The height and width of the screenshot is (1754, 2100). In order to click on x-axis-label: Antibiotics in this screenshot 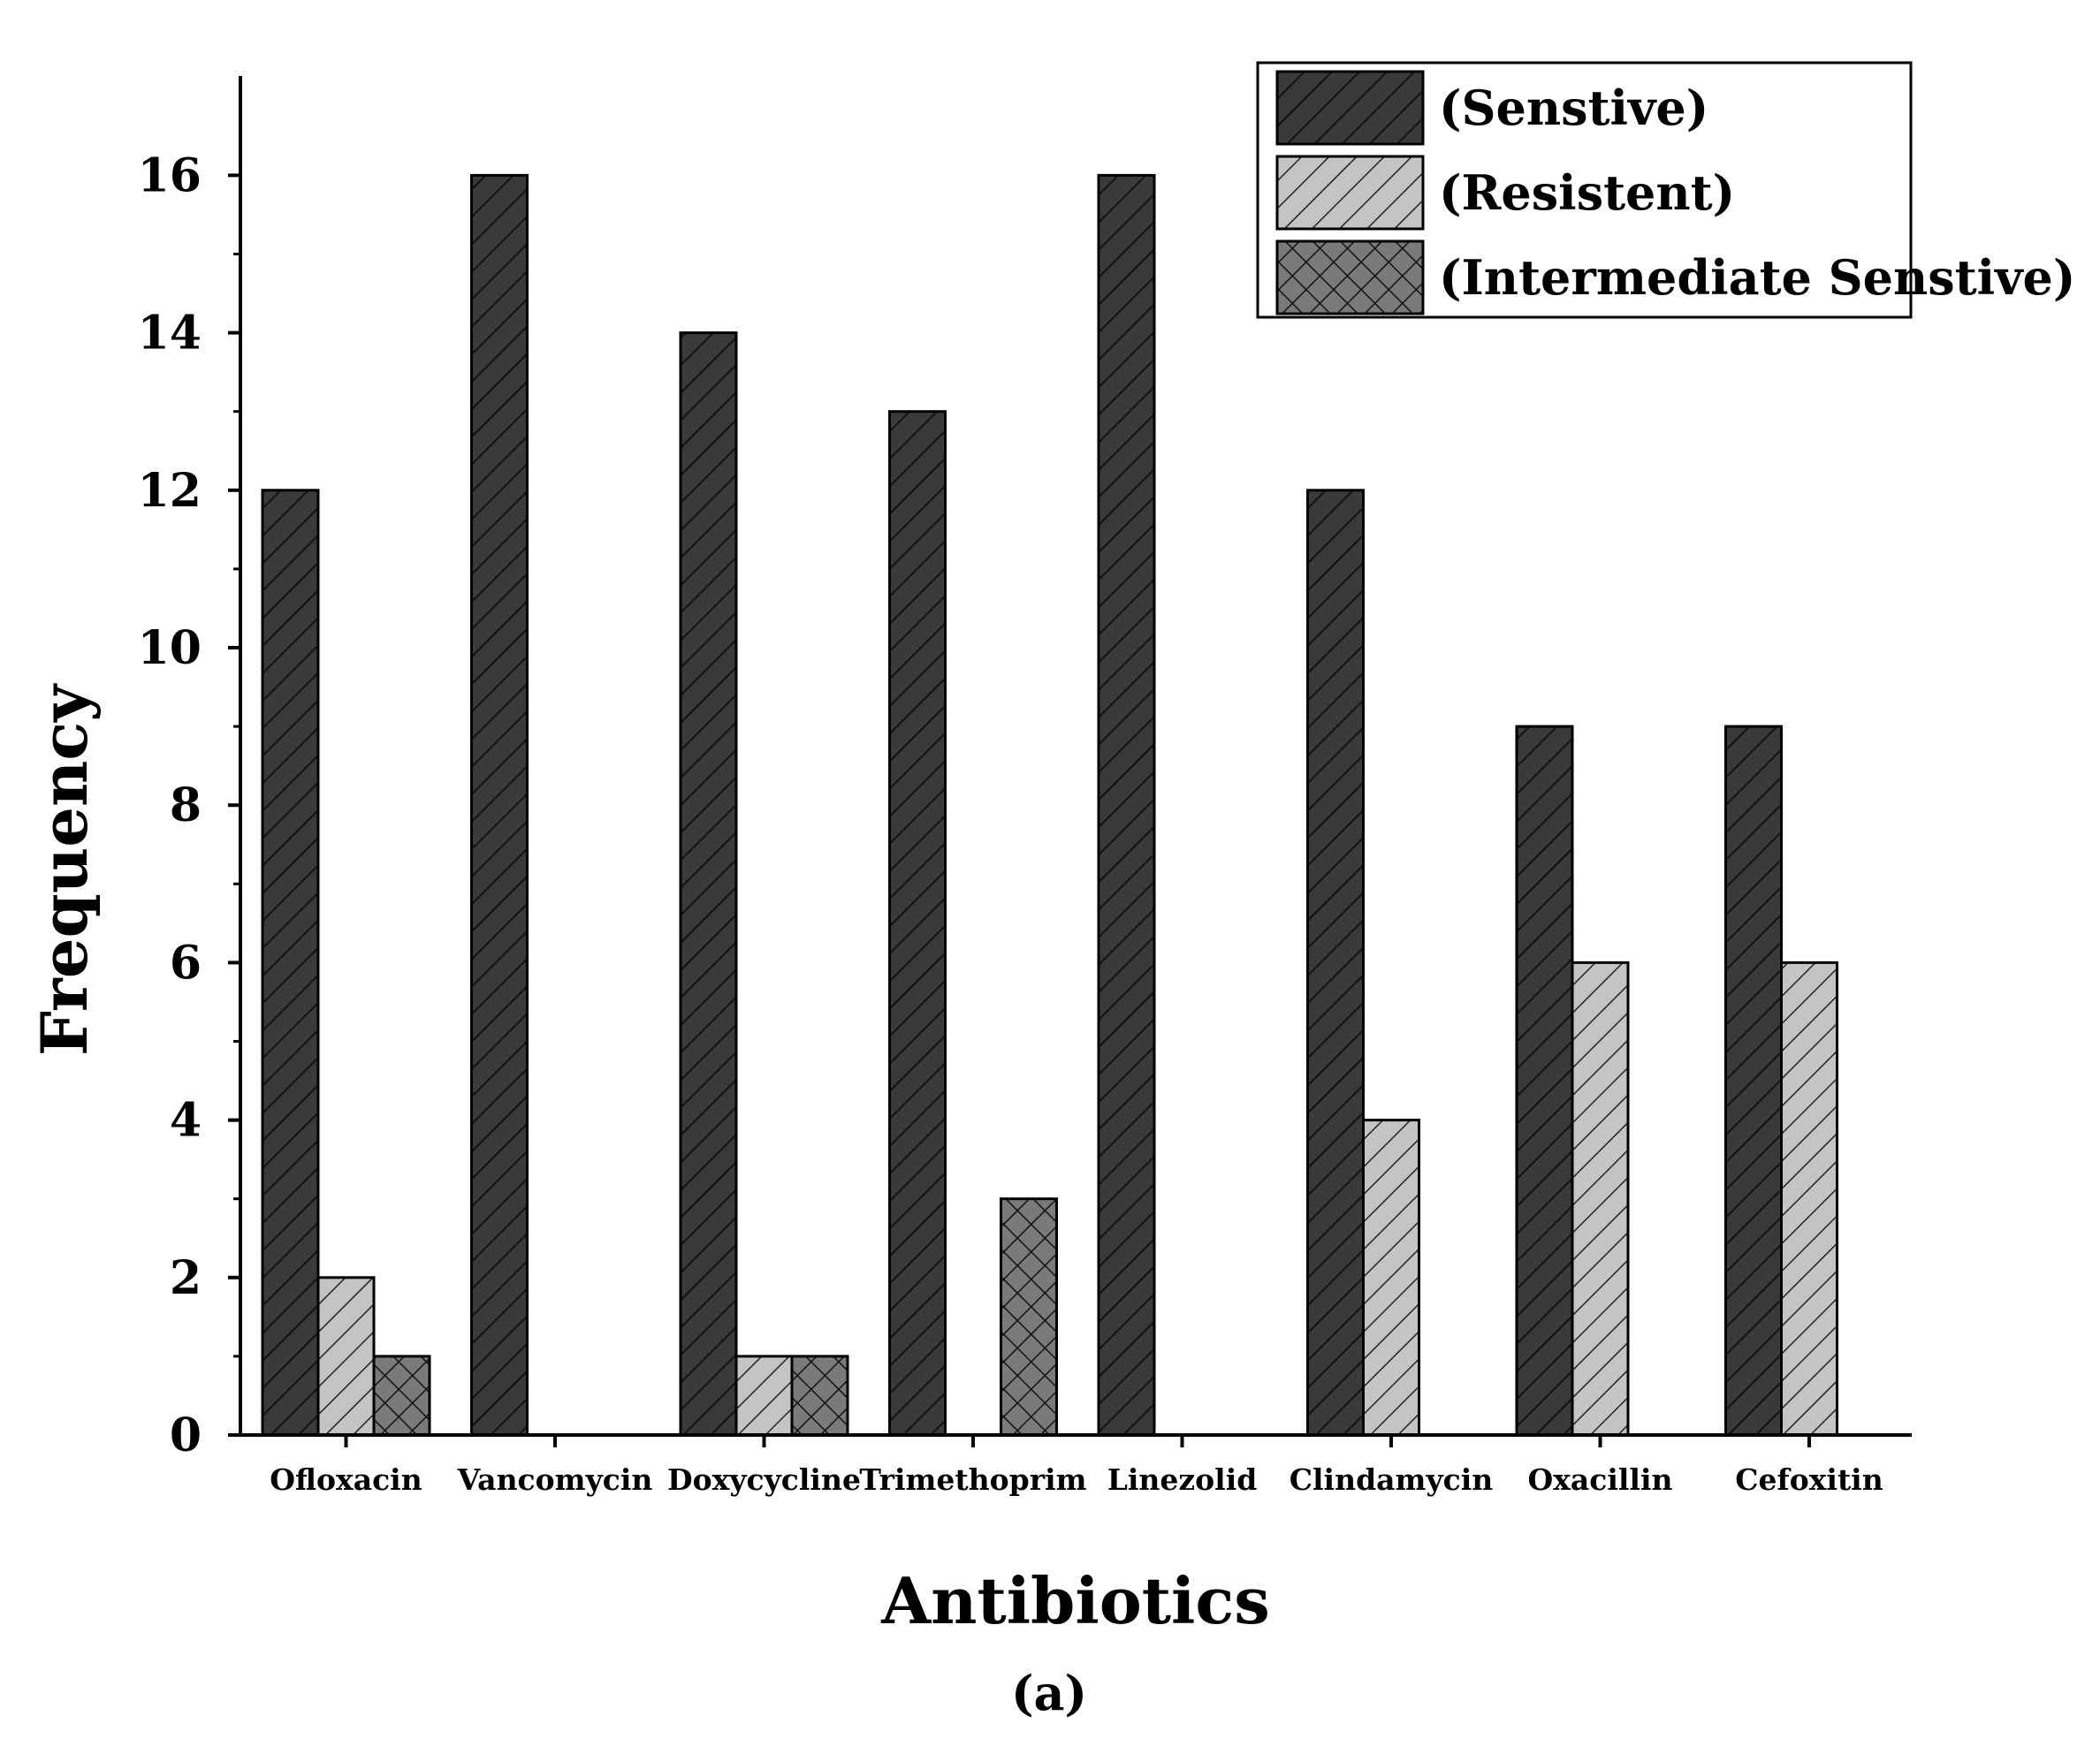, I will do `click(1075, 1600)`.